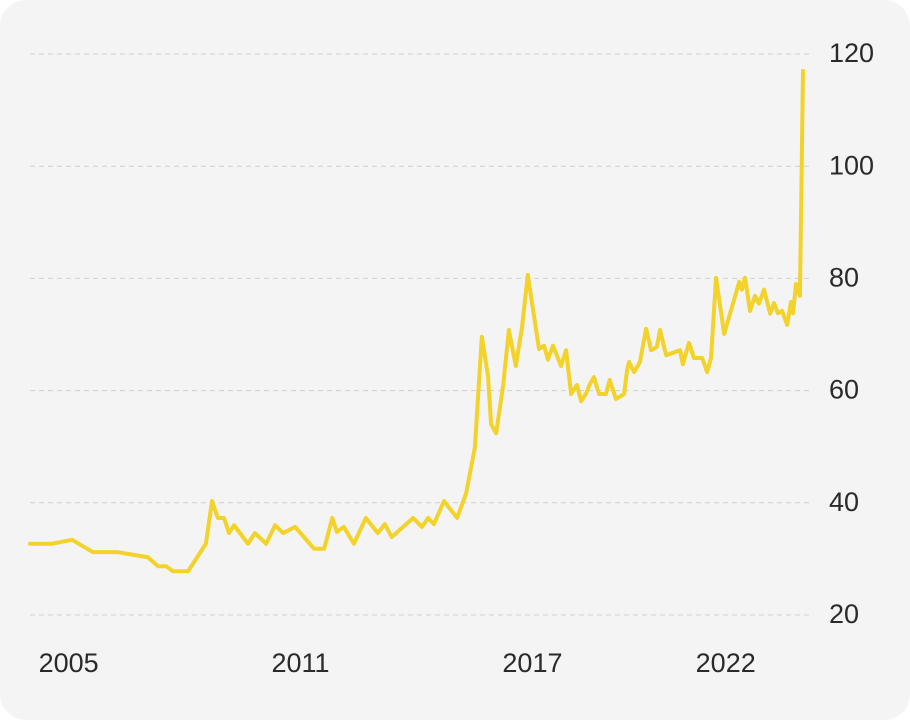 This screenshot has width=910, height=725. Describe the element at coordinates (844, 278) in the screenshot. I see `y-tick-label: 80` at that location.